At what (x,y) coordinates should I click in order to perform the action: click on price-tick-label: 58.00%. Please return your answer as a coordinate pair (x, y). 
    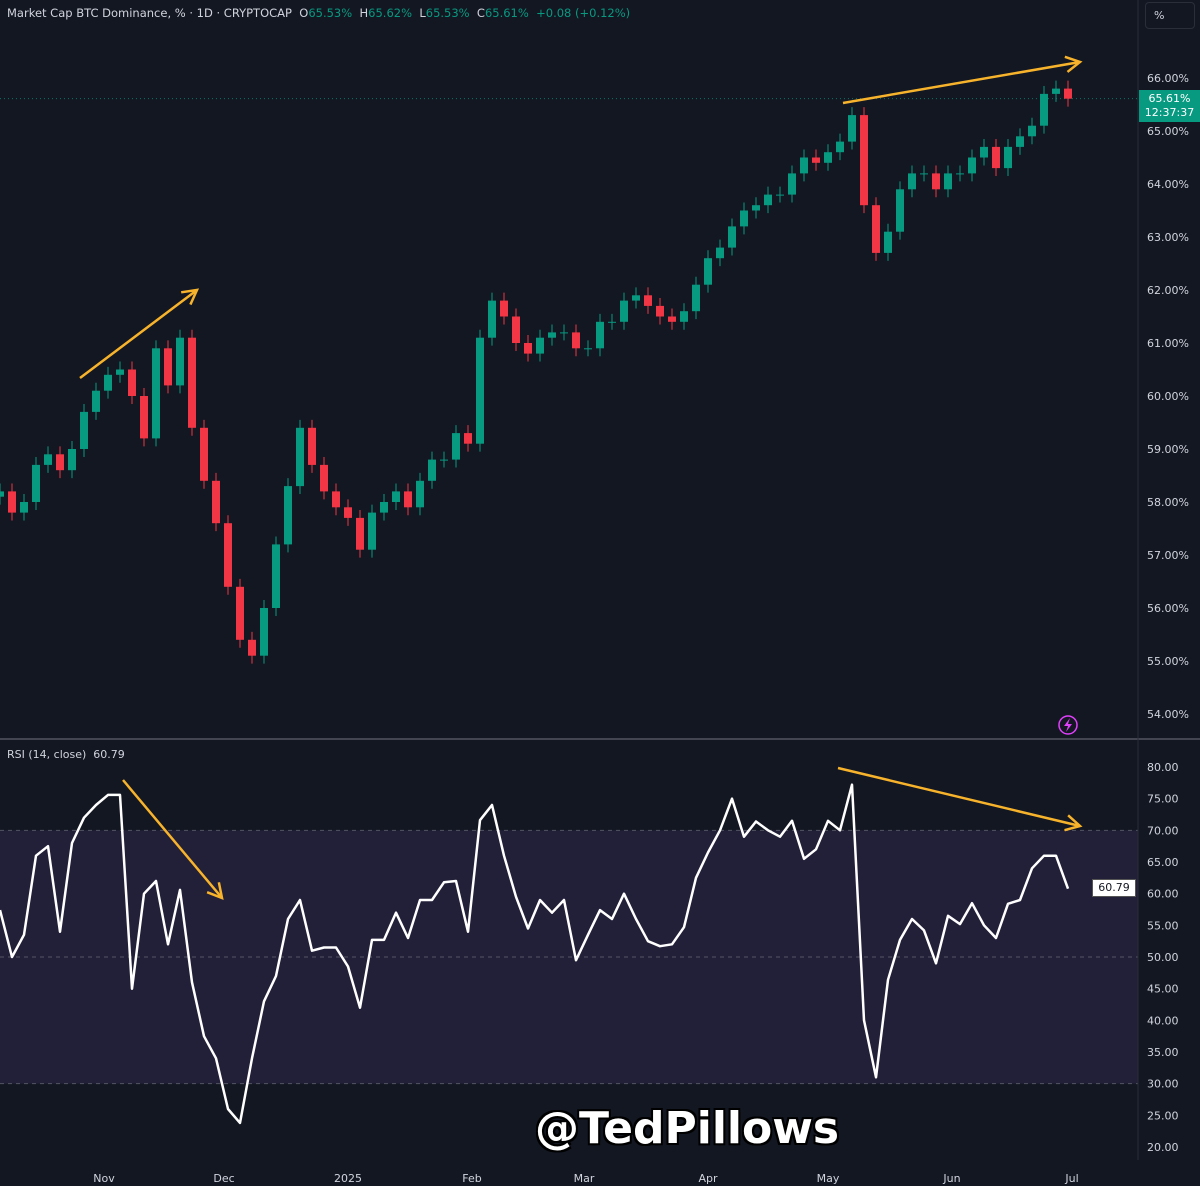
    Looking at the image, I should click on (1168, 502).